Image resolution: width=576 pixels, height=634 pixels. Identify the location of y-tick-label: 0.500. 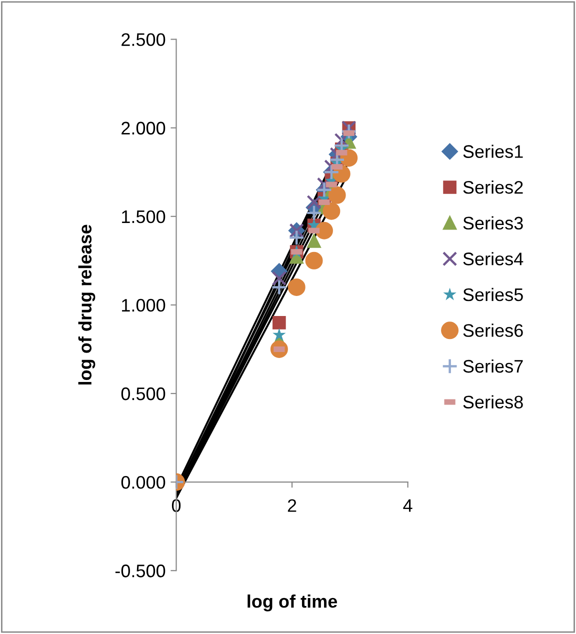
(143, 393).